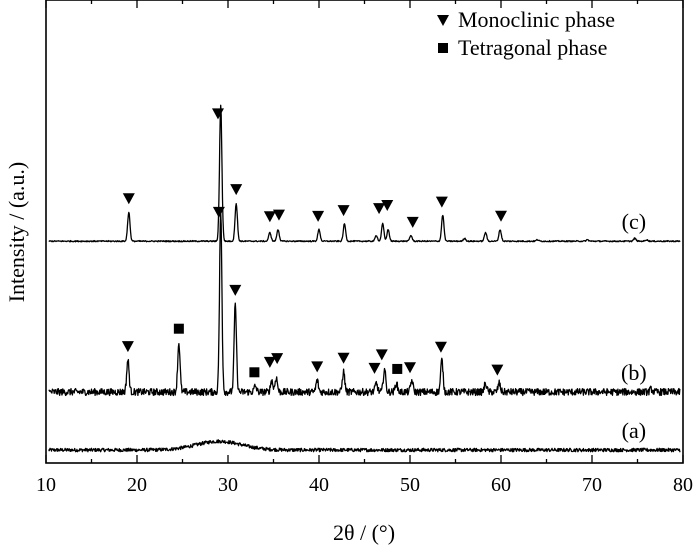 This screenshot has width=700, height=553. I want to click on legend-label-1: Tetragonal phase, so click(532, 47).